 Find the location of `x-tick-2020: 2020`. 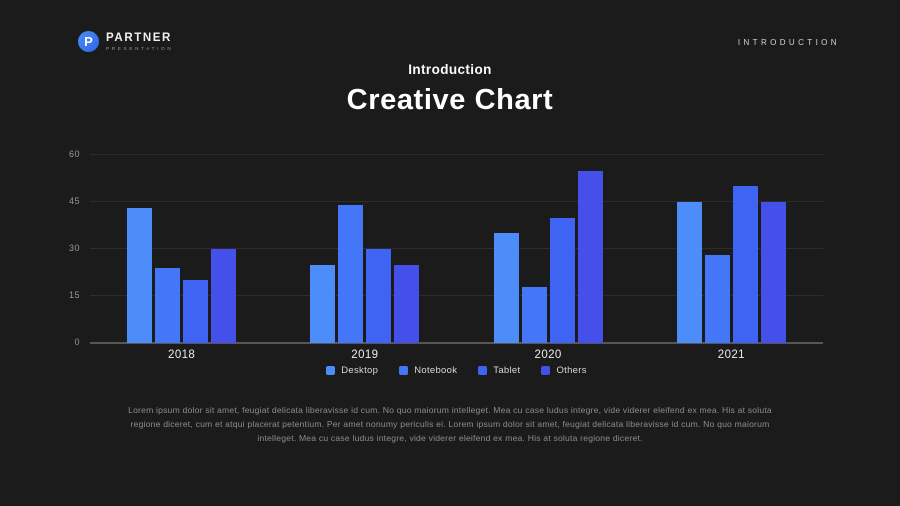

x-tick-2020: 2020 is located at coordinates (548, 355).